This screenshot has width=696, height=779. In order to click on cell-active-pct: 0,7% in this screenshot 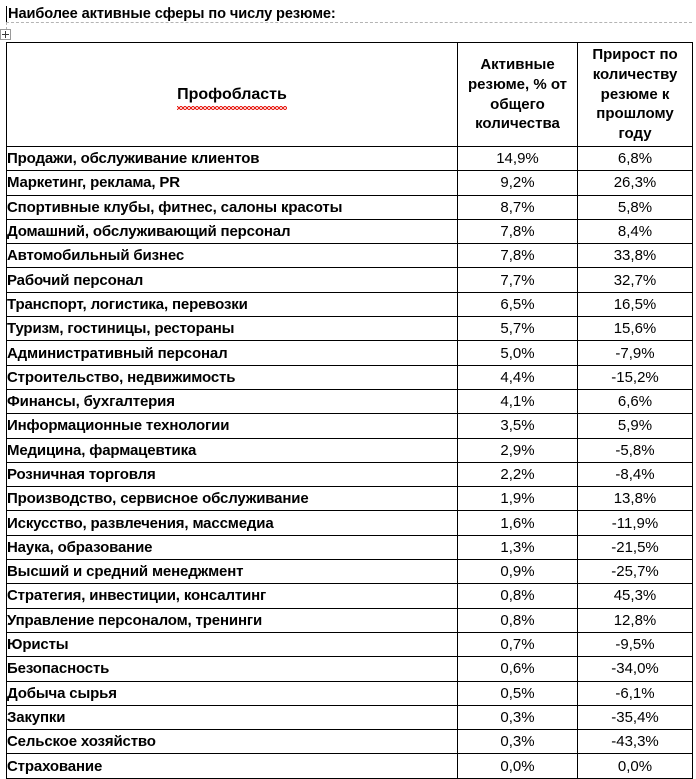, I will do `click(517, 644)`.